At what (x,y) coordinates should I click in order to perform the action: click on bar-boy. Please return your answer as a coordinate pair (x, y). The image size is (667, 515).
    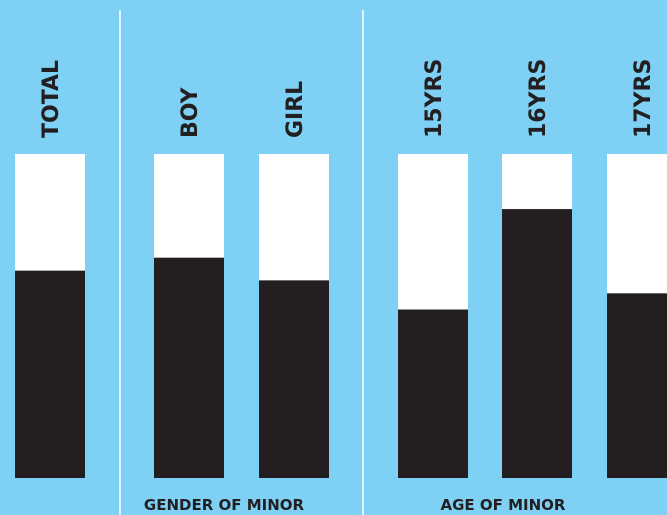
    Looking at the image, I should click on (189, 367).